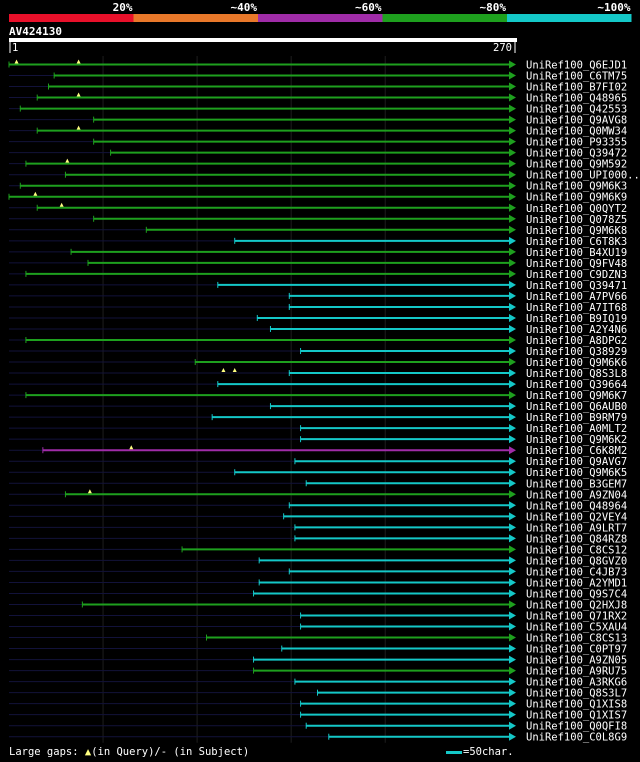  What do you see at coordinates (318, 539) in the screenshot?
I see `hit-row: UniRef100_Q84RZ8` at bounding box center [318, 539].